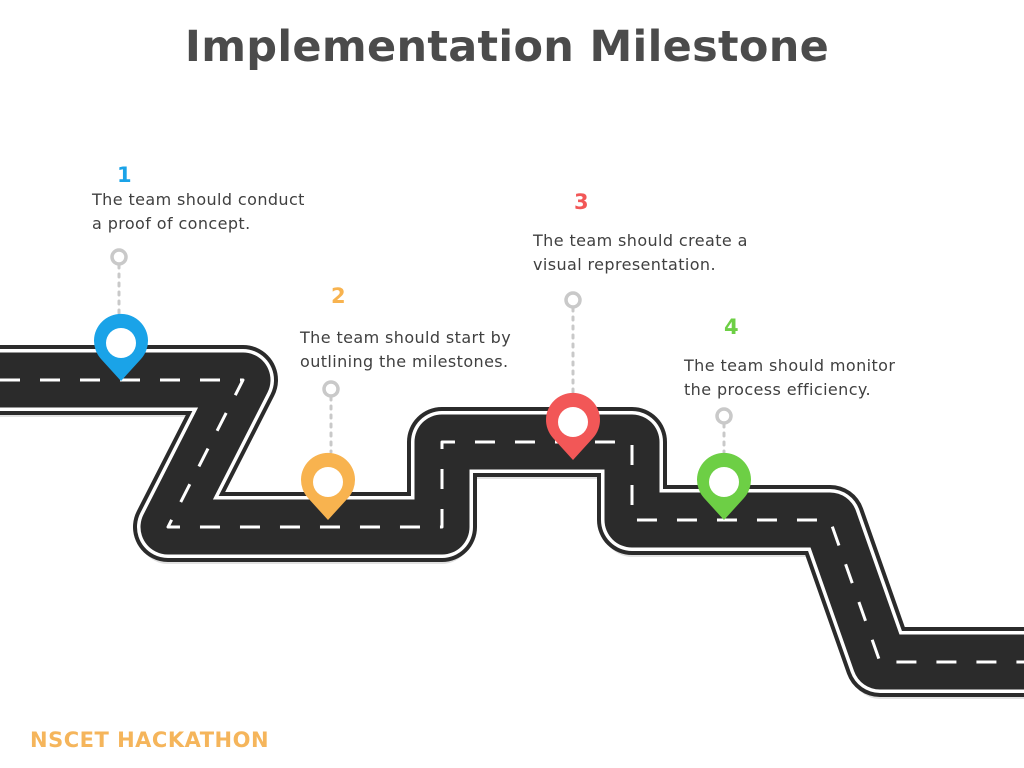 Image resolution: width=1024 pixels, height=768 pixels. What do you see at coordinates (198, 199) in the screenshot?
I see `milestone-1-line-1: The team should conduct` at bounding box center [198, 199].